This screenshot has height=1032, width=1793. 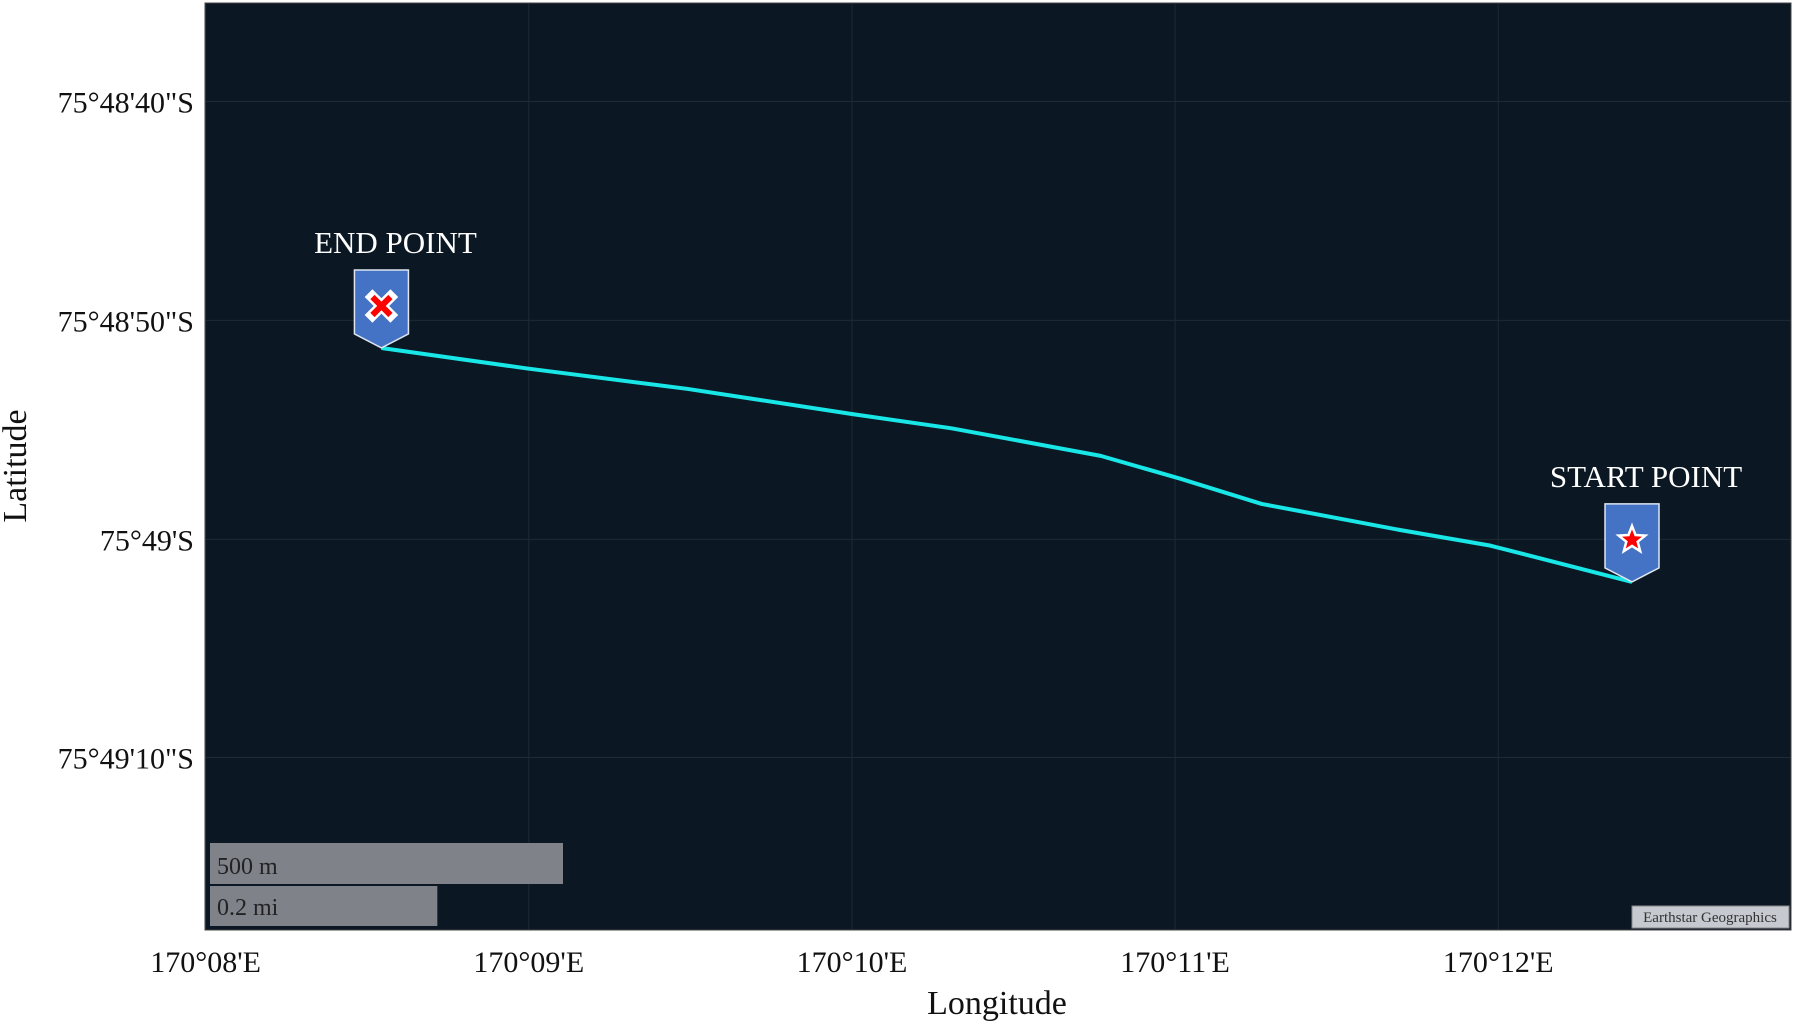 What do you see at coordinates (528, 962) in the screenshot?
I see `x-tick-label: 170°09'E` at bounding box center [528, 962].